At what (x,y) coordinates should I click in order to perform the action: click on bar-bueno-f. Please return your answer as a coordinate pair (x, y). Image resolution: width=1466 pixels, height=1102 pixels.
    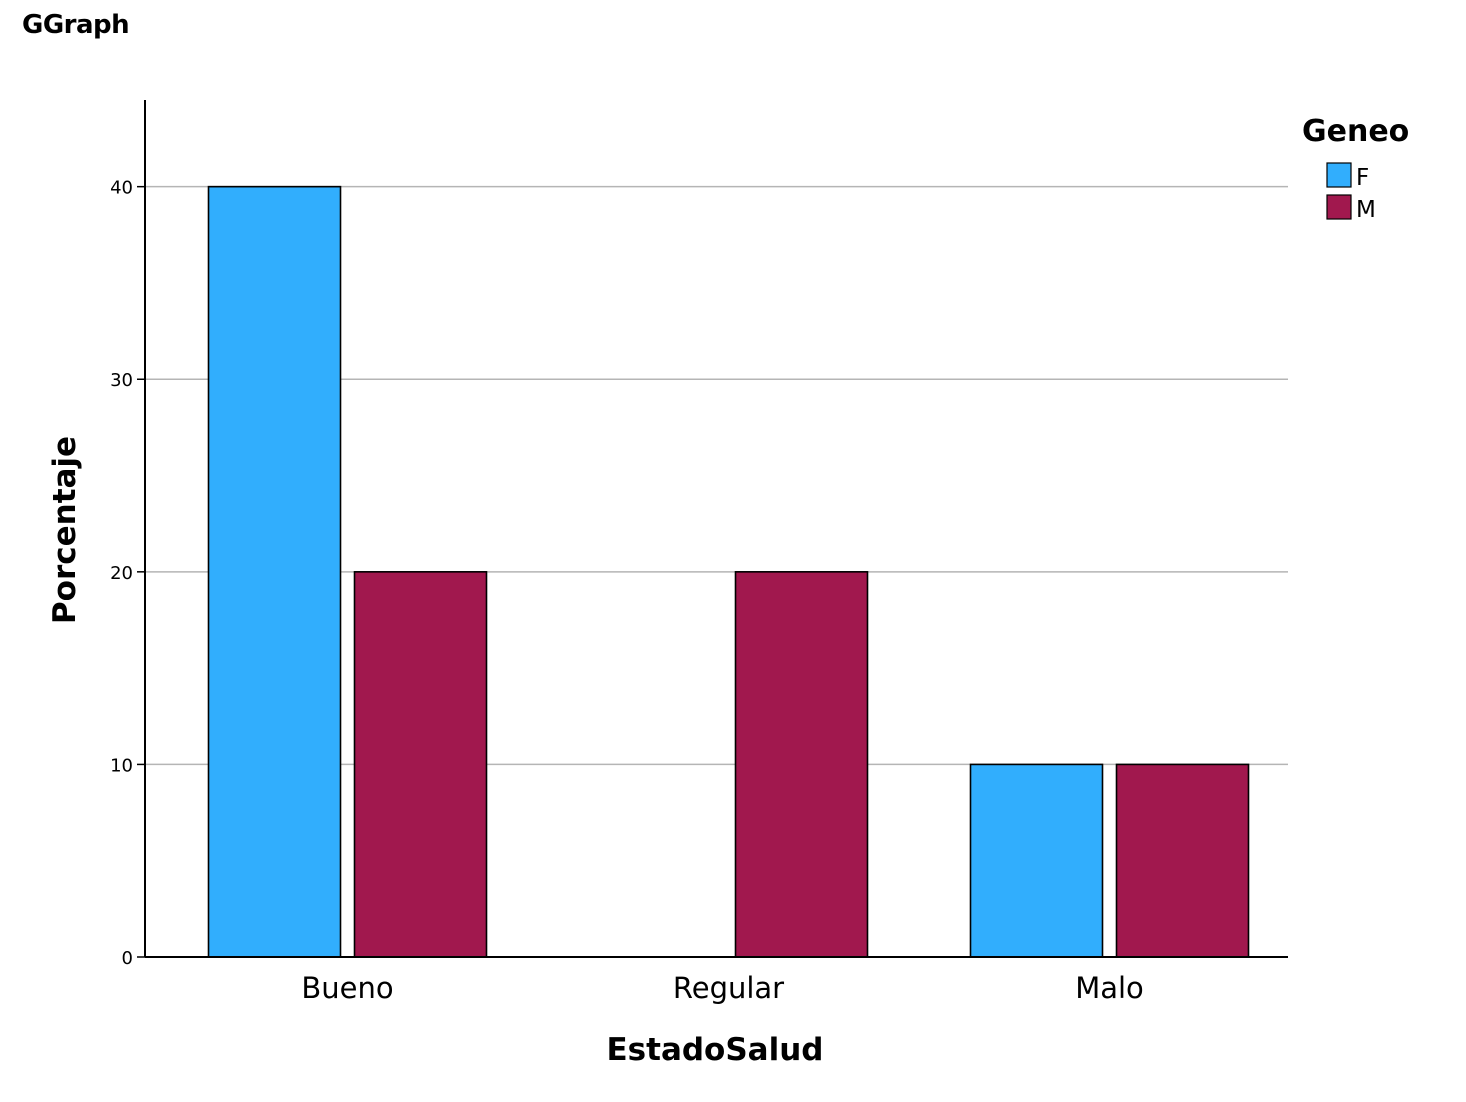
    Looking at the image, I should click on (274, 571).